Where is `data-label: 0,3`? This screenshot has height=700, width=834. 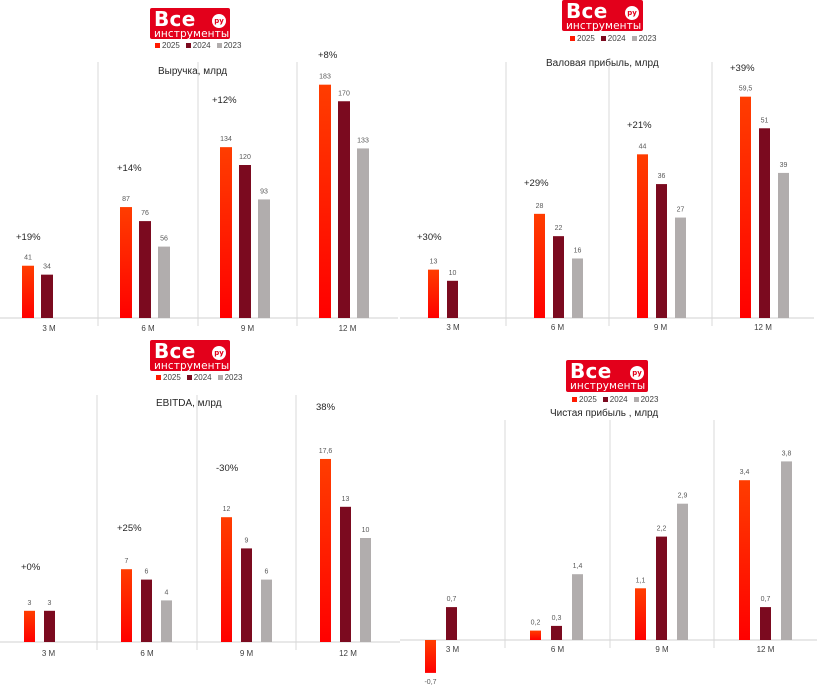 data-label: 0,3 is located at coordinates (557, 618).